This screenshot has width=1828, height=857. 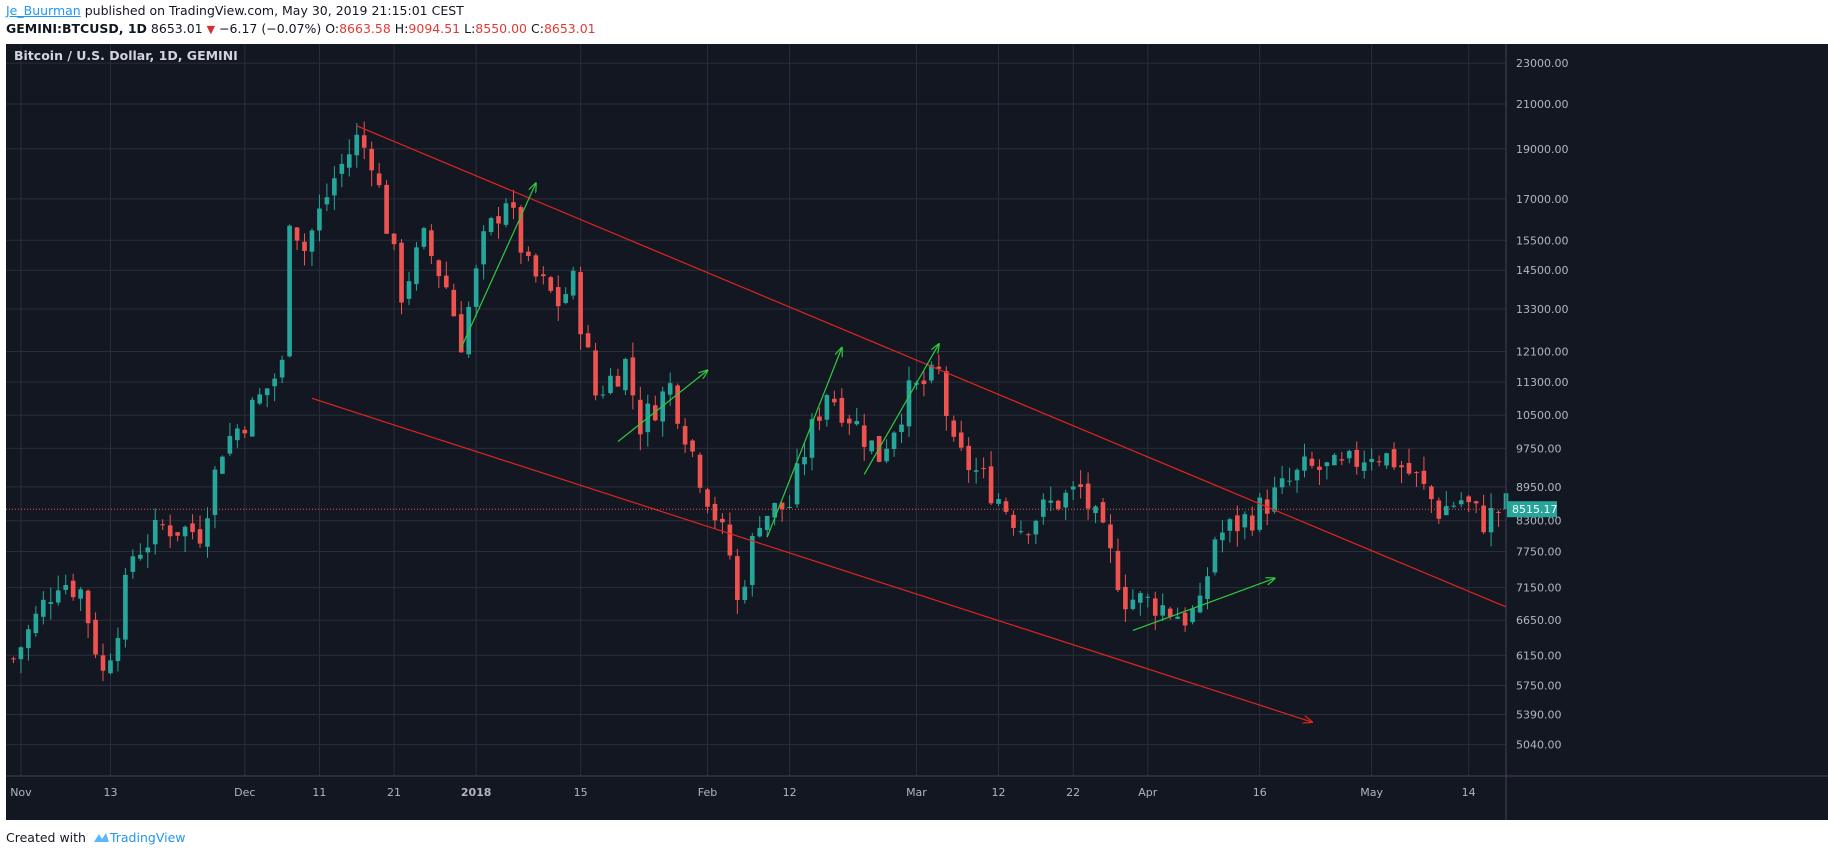 I want to click on last-price: 8653.01, so click(x=176, y=28).